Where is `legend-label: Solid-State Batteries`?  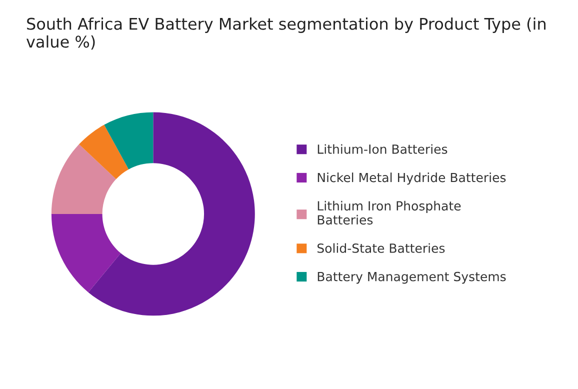
legend-label: Solid-State Batteries is located at coordinates (381, 248).